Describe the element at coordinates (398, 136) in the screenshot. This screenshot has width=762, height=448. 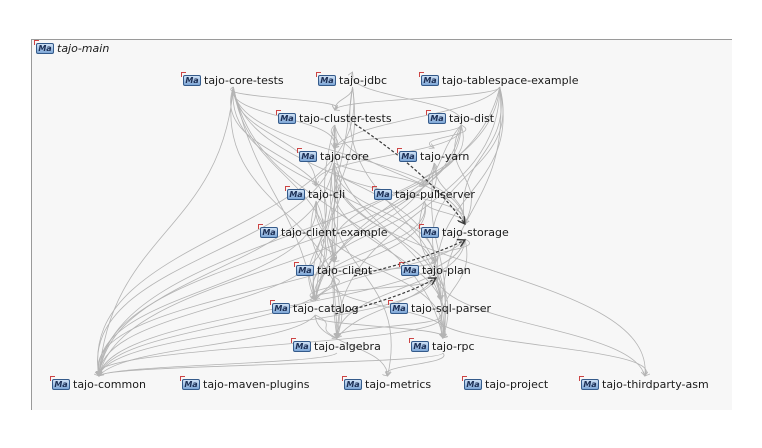
I see `dependency-edge-dist-to-core` at that location.